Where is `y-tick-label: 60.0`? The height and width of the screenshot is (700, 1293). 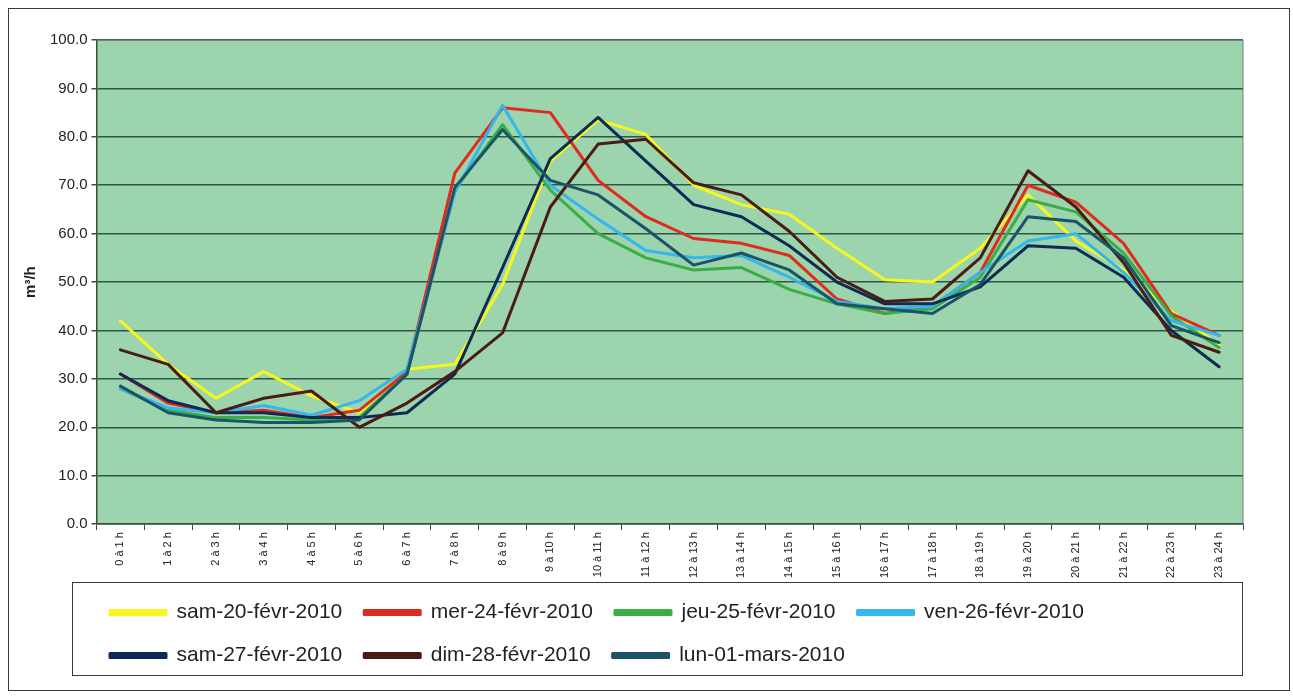 y-tick-label: 60.0 is located at coordinates (73, 232).